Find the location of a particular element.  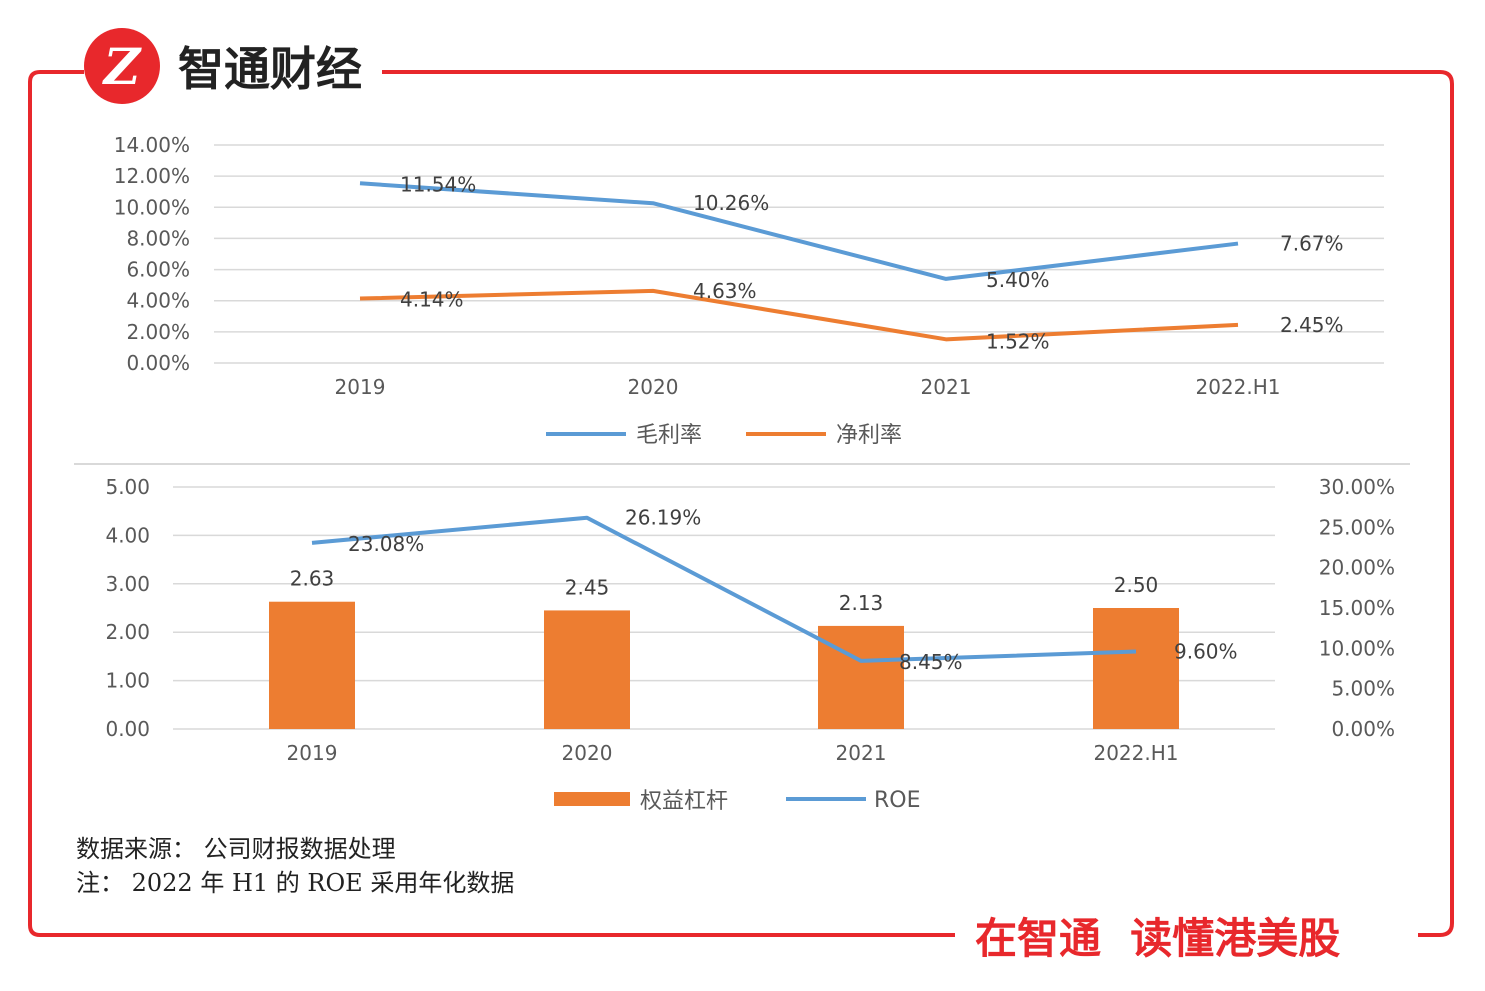

annualized-note: 注： 2022 年 H1 的 ROE 采用年化数据 is located at coordinates (295, 883).